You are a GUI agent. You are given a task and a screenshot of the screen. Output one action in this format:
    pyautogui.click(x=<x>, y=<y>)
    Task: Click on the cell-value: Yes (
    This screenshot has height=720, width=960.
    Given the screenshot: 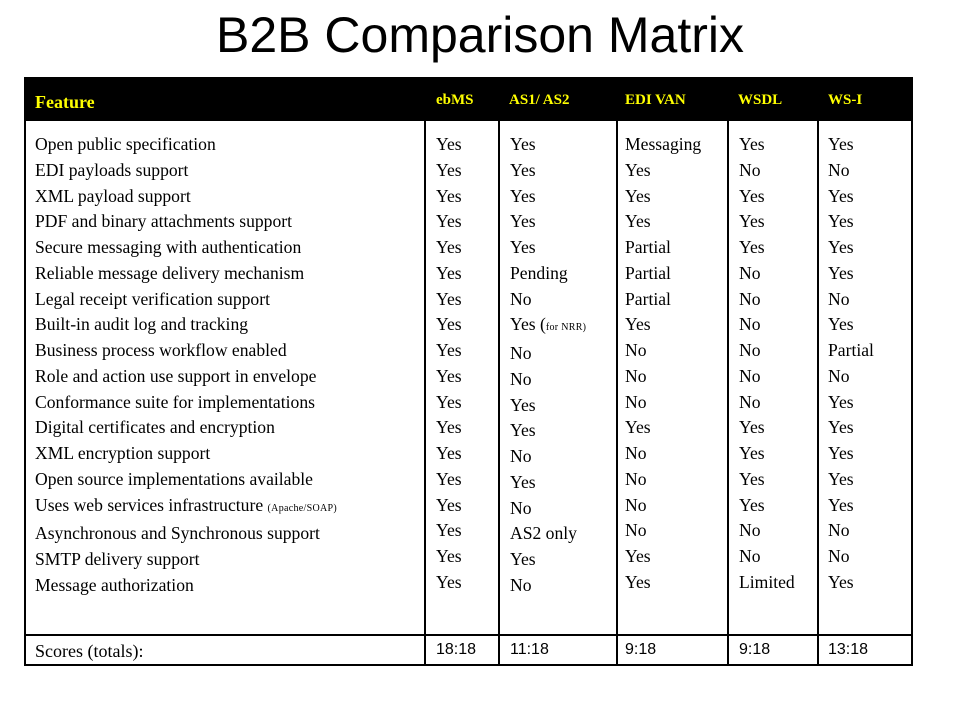 What is the action you would take?
    pyautogui.click(x=528, y=324)
    